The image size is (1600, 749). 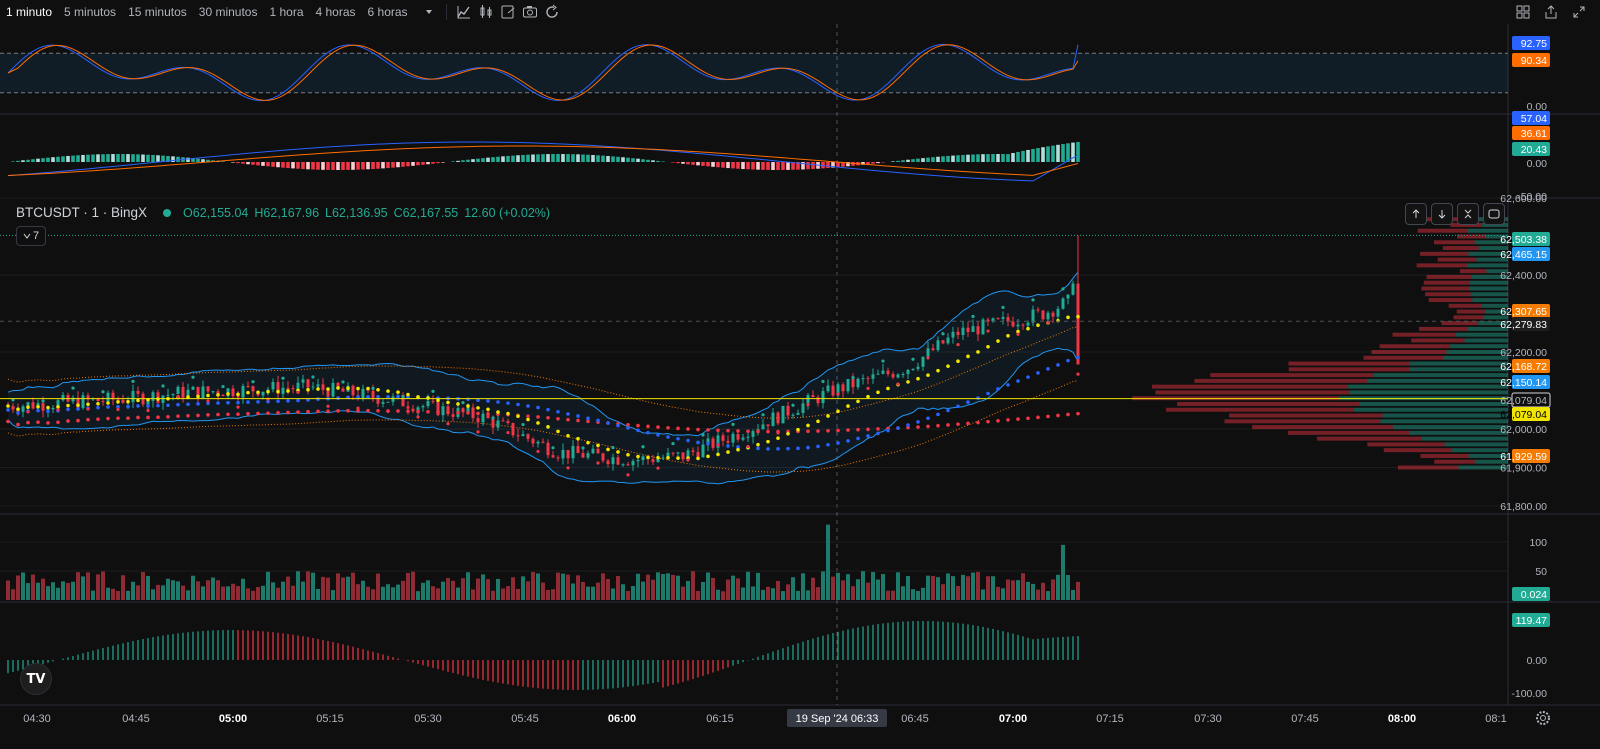 I want to click on indicators-collapse-button: 7, so click(x=31, y=236).